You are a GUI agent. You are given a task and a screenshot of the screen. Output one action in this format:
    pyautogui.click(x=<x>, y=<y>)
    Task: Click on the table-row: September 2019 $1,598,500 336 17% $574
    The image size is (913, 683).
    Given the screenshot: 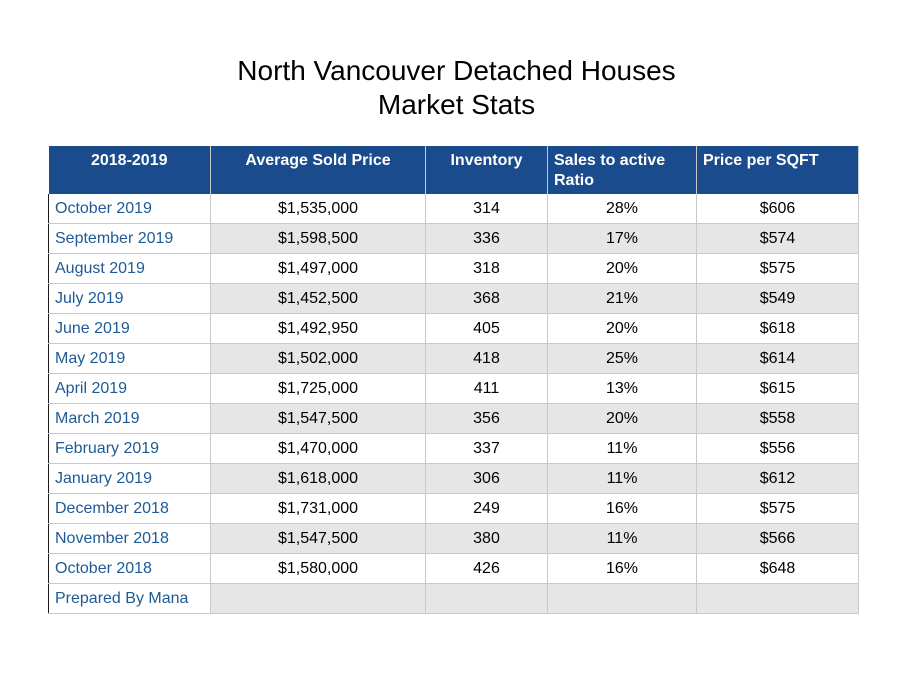 What is the action you would take?
    pyautogui.click(x=453, y=238)
    